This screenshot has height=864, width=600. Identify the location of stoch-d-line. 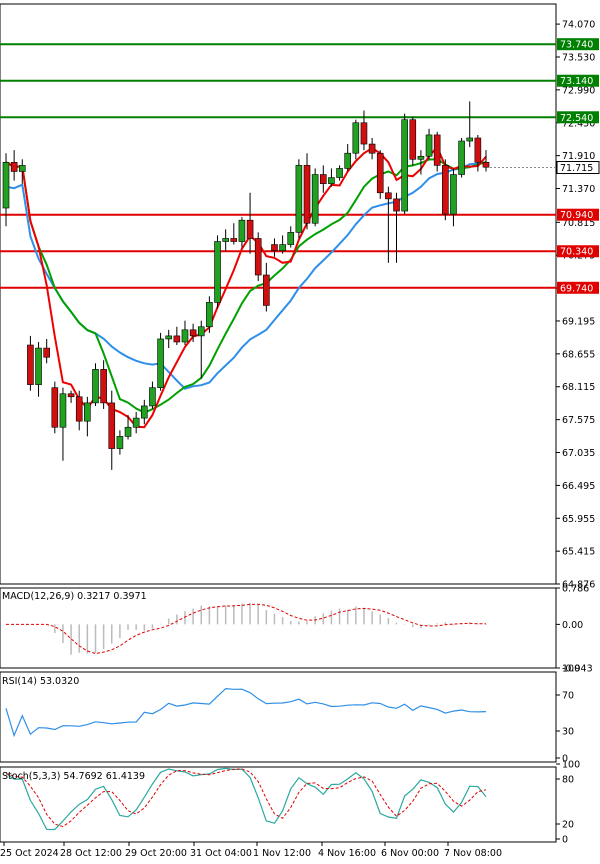
(246, 798).